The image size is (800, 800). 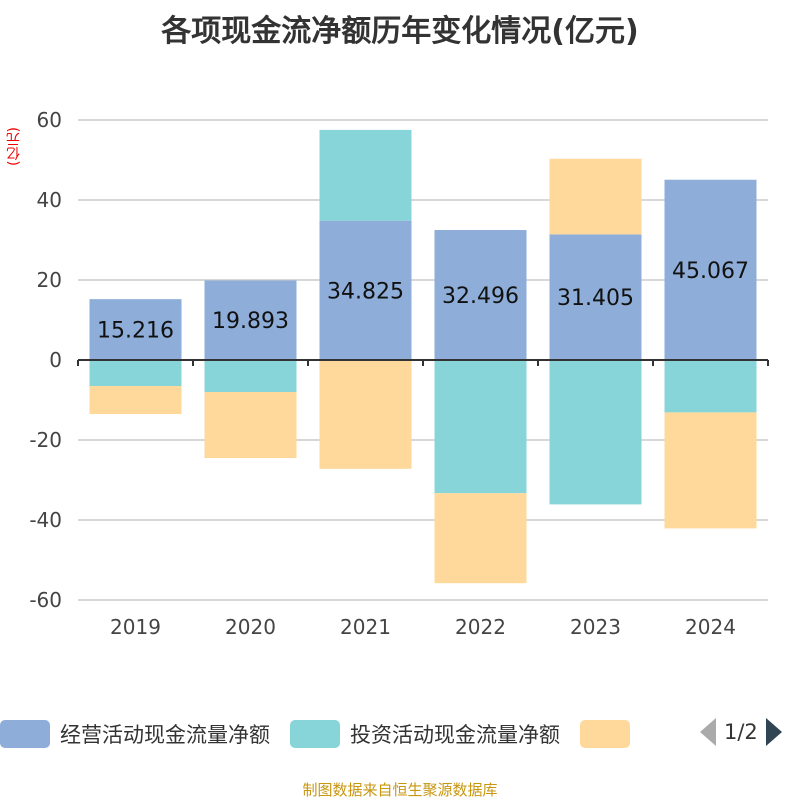 I want to click on data-label: 19.893, so click(x=250, y=321).